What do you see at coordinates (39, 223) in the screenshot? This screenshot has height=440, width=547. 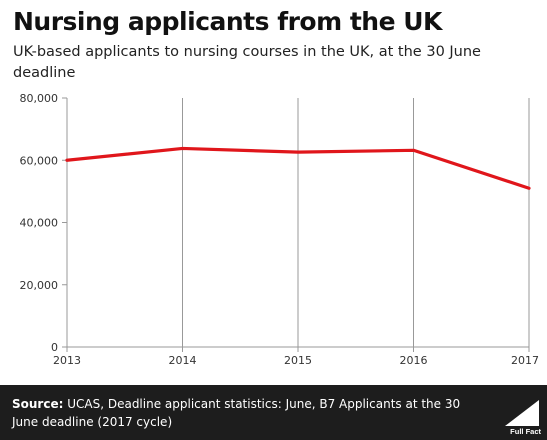 I see `y-tick-label: 40,000` at bounding box center [39, 223].